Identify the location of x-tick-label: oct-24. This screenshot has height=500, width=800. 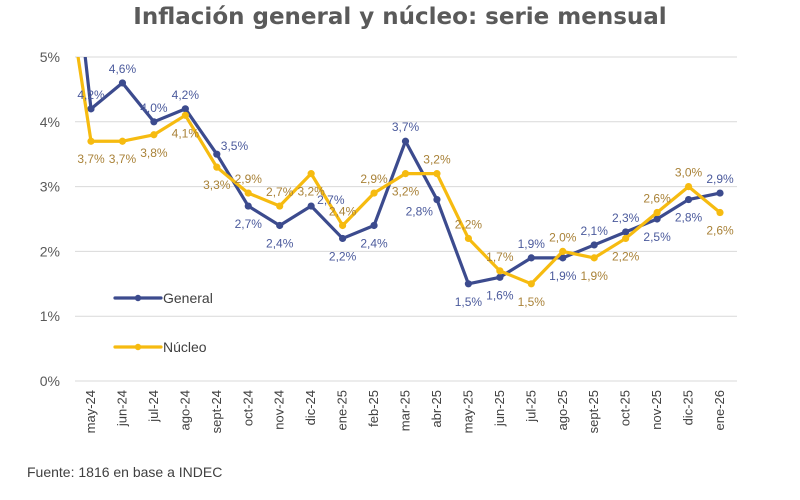
(247, 408).